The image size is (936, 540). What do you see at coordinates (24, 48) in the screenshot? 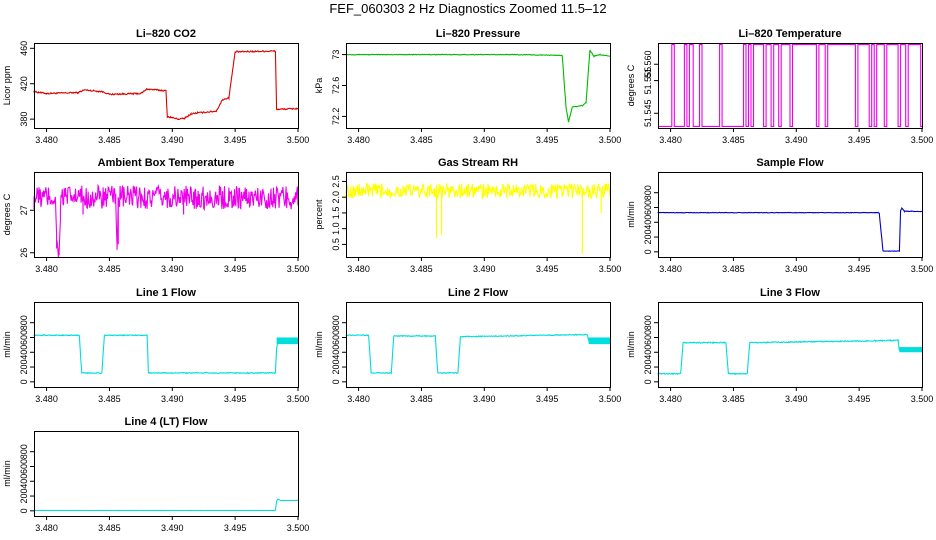
I see `y-tick-label: 460` at bounding box center [24, 48].